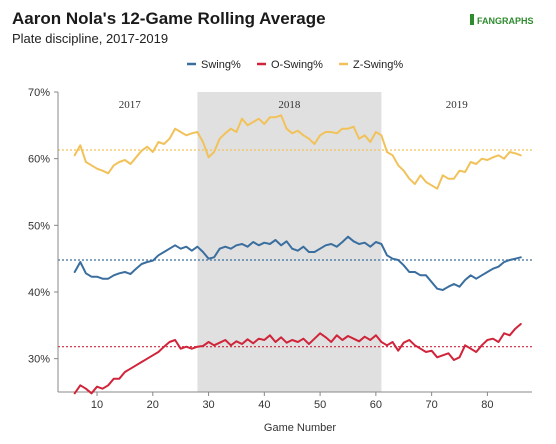  What do you see at coordinates (376, 405) in the screenshot?
I see `x-tick-label: 60` at bounding box center [376, 405].